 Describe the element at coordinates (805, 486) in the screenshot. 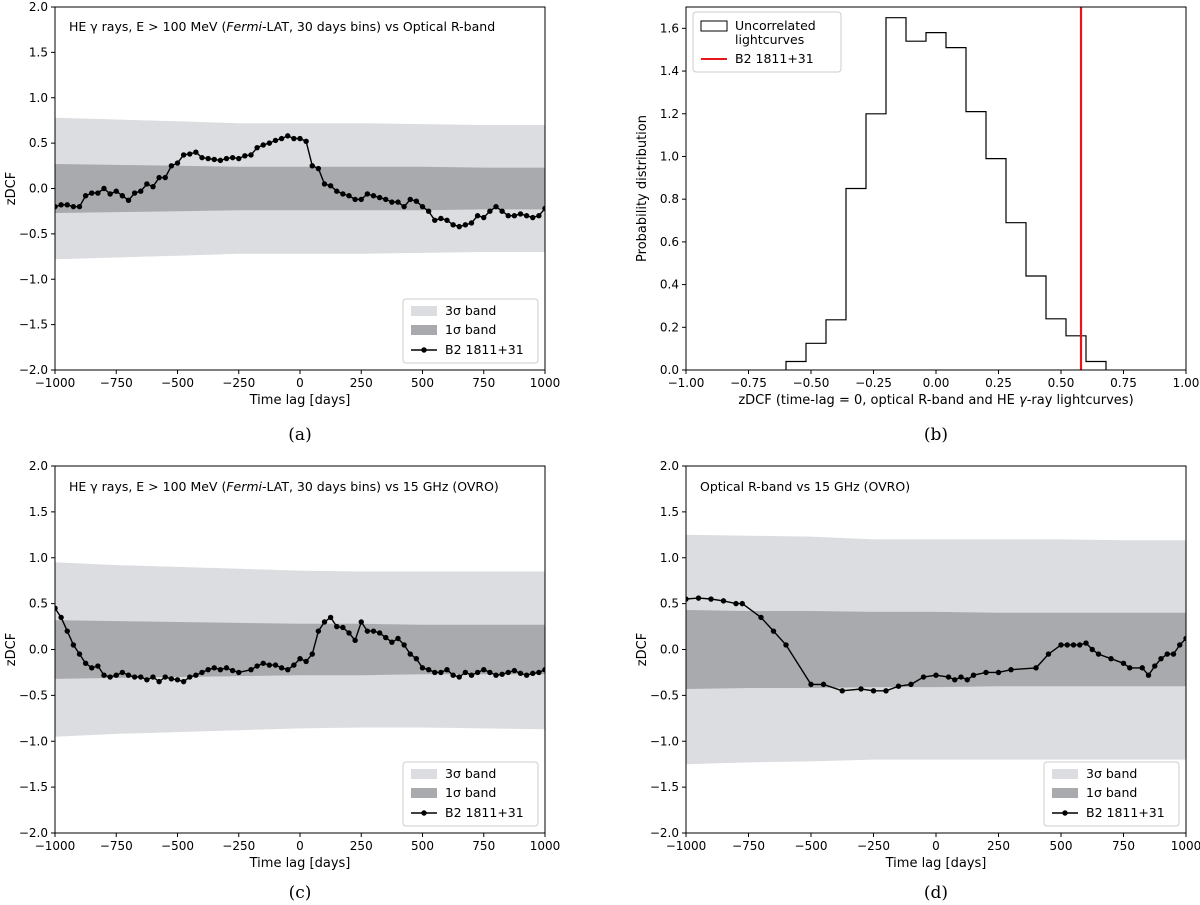

I see `panel-title: Optical R-band vs 15 GHz (OVRO)` at that location.